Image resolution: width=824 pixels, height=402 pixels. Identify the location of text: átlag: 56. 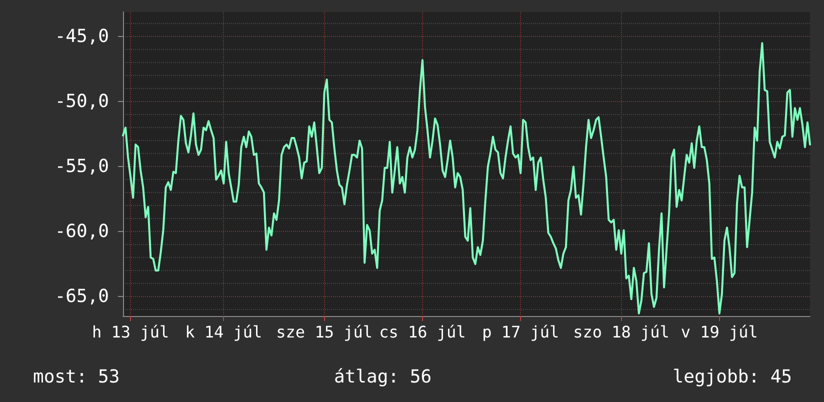
(383, 377).